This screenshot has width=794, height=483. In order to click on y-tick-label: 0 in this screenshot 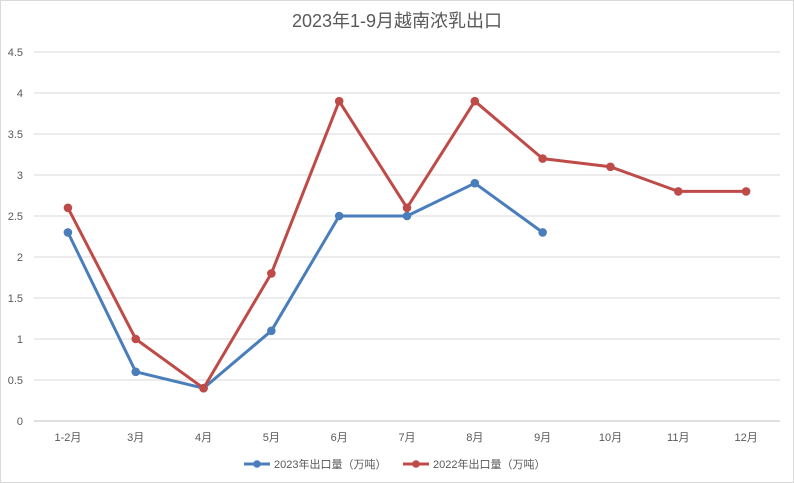, I will do `click(20, 422)`.